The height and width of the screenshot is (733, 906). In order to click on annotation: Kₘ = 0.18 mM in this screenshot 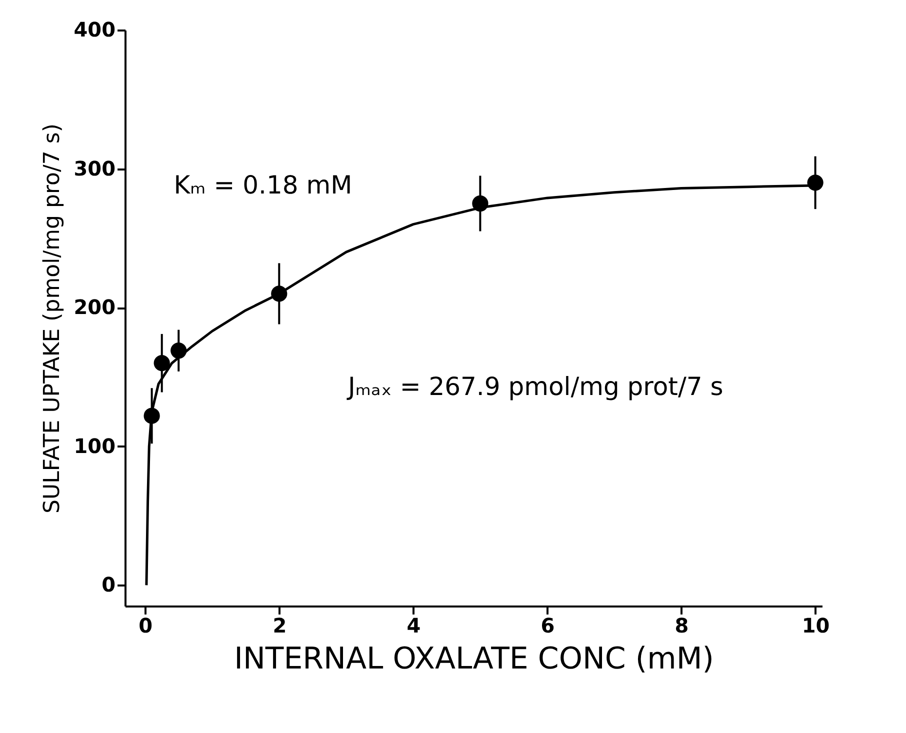, I will do `click(263, 185)`.